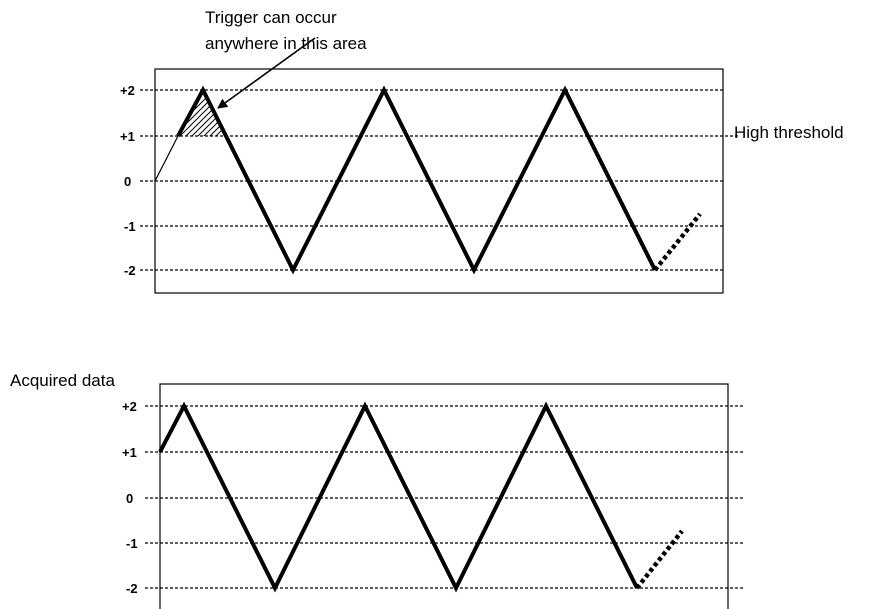 This screenshot has width=875, height=609. I want to click on bottom-tick-plus1: +1, so click(129, 452).